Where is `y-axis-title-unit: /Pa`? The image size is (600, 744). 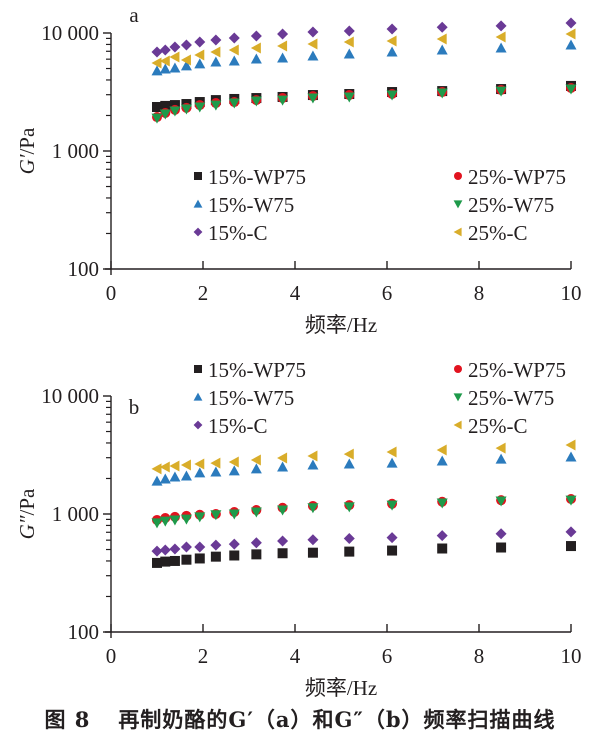 y-axis-title-unit: /Pa is located at coordinates (27, 141).